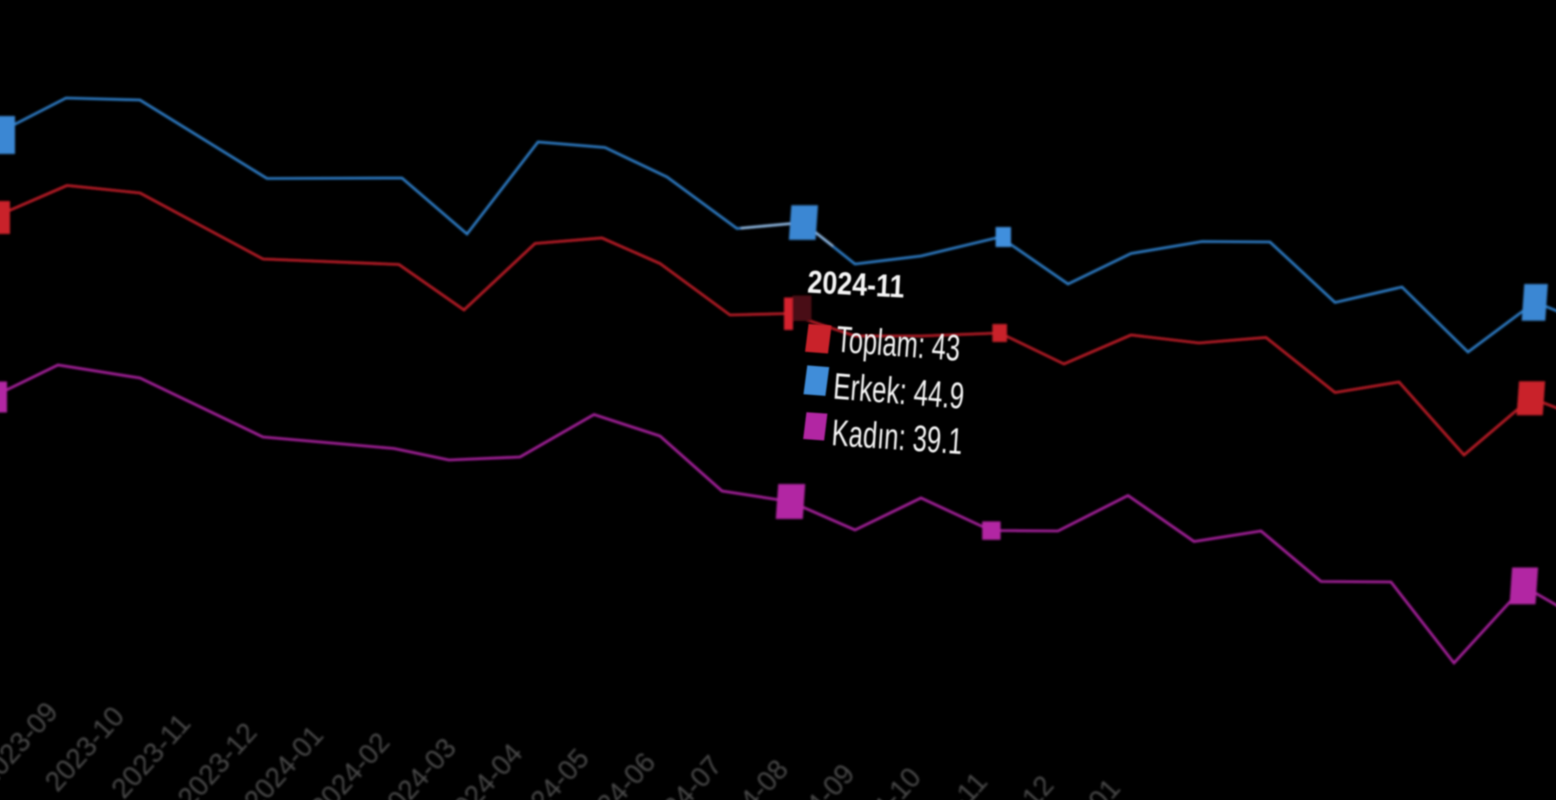 The width and height of the screenshot is (1556, 800). I want to click on svg-text: Kadın: 39.1, so click(897, 437).